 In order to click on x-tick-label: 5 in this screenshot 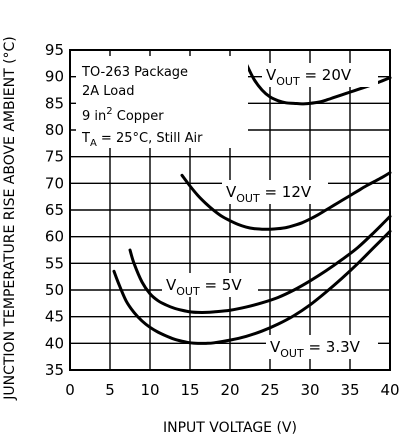, I will do `click(110, 390)`.